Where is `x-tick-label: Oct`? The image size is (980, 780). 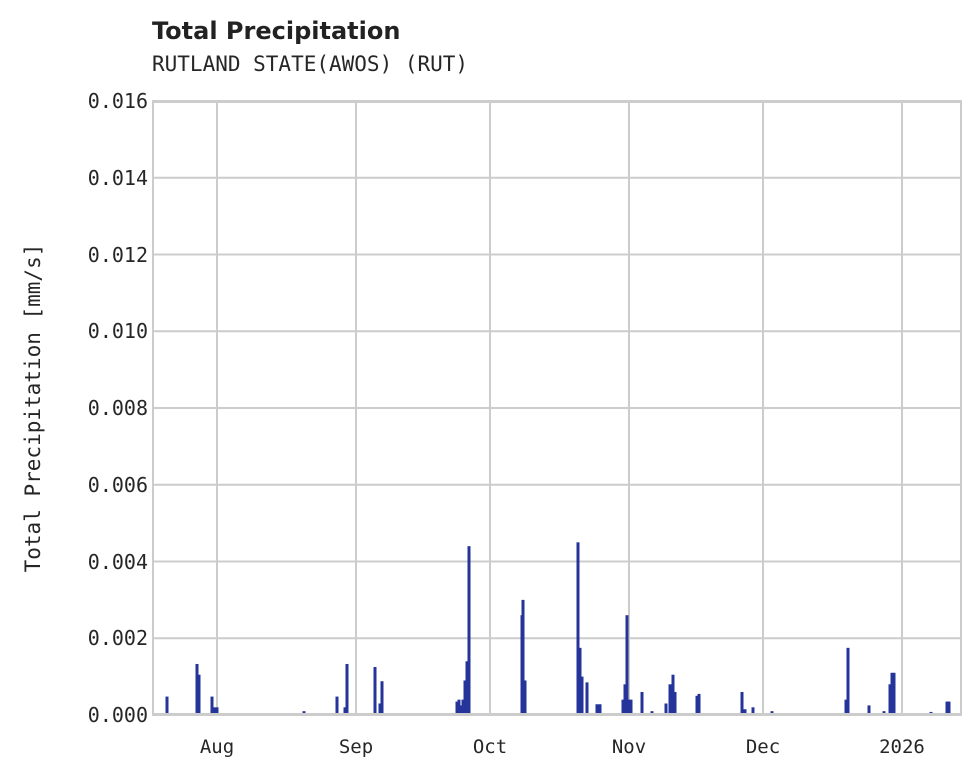 x-tick-label: Oct is located at coordinates (490, 747).